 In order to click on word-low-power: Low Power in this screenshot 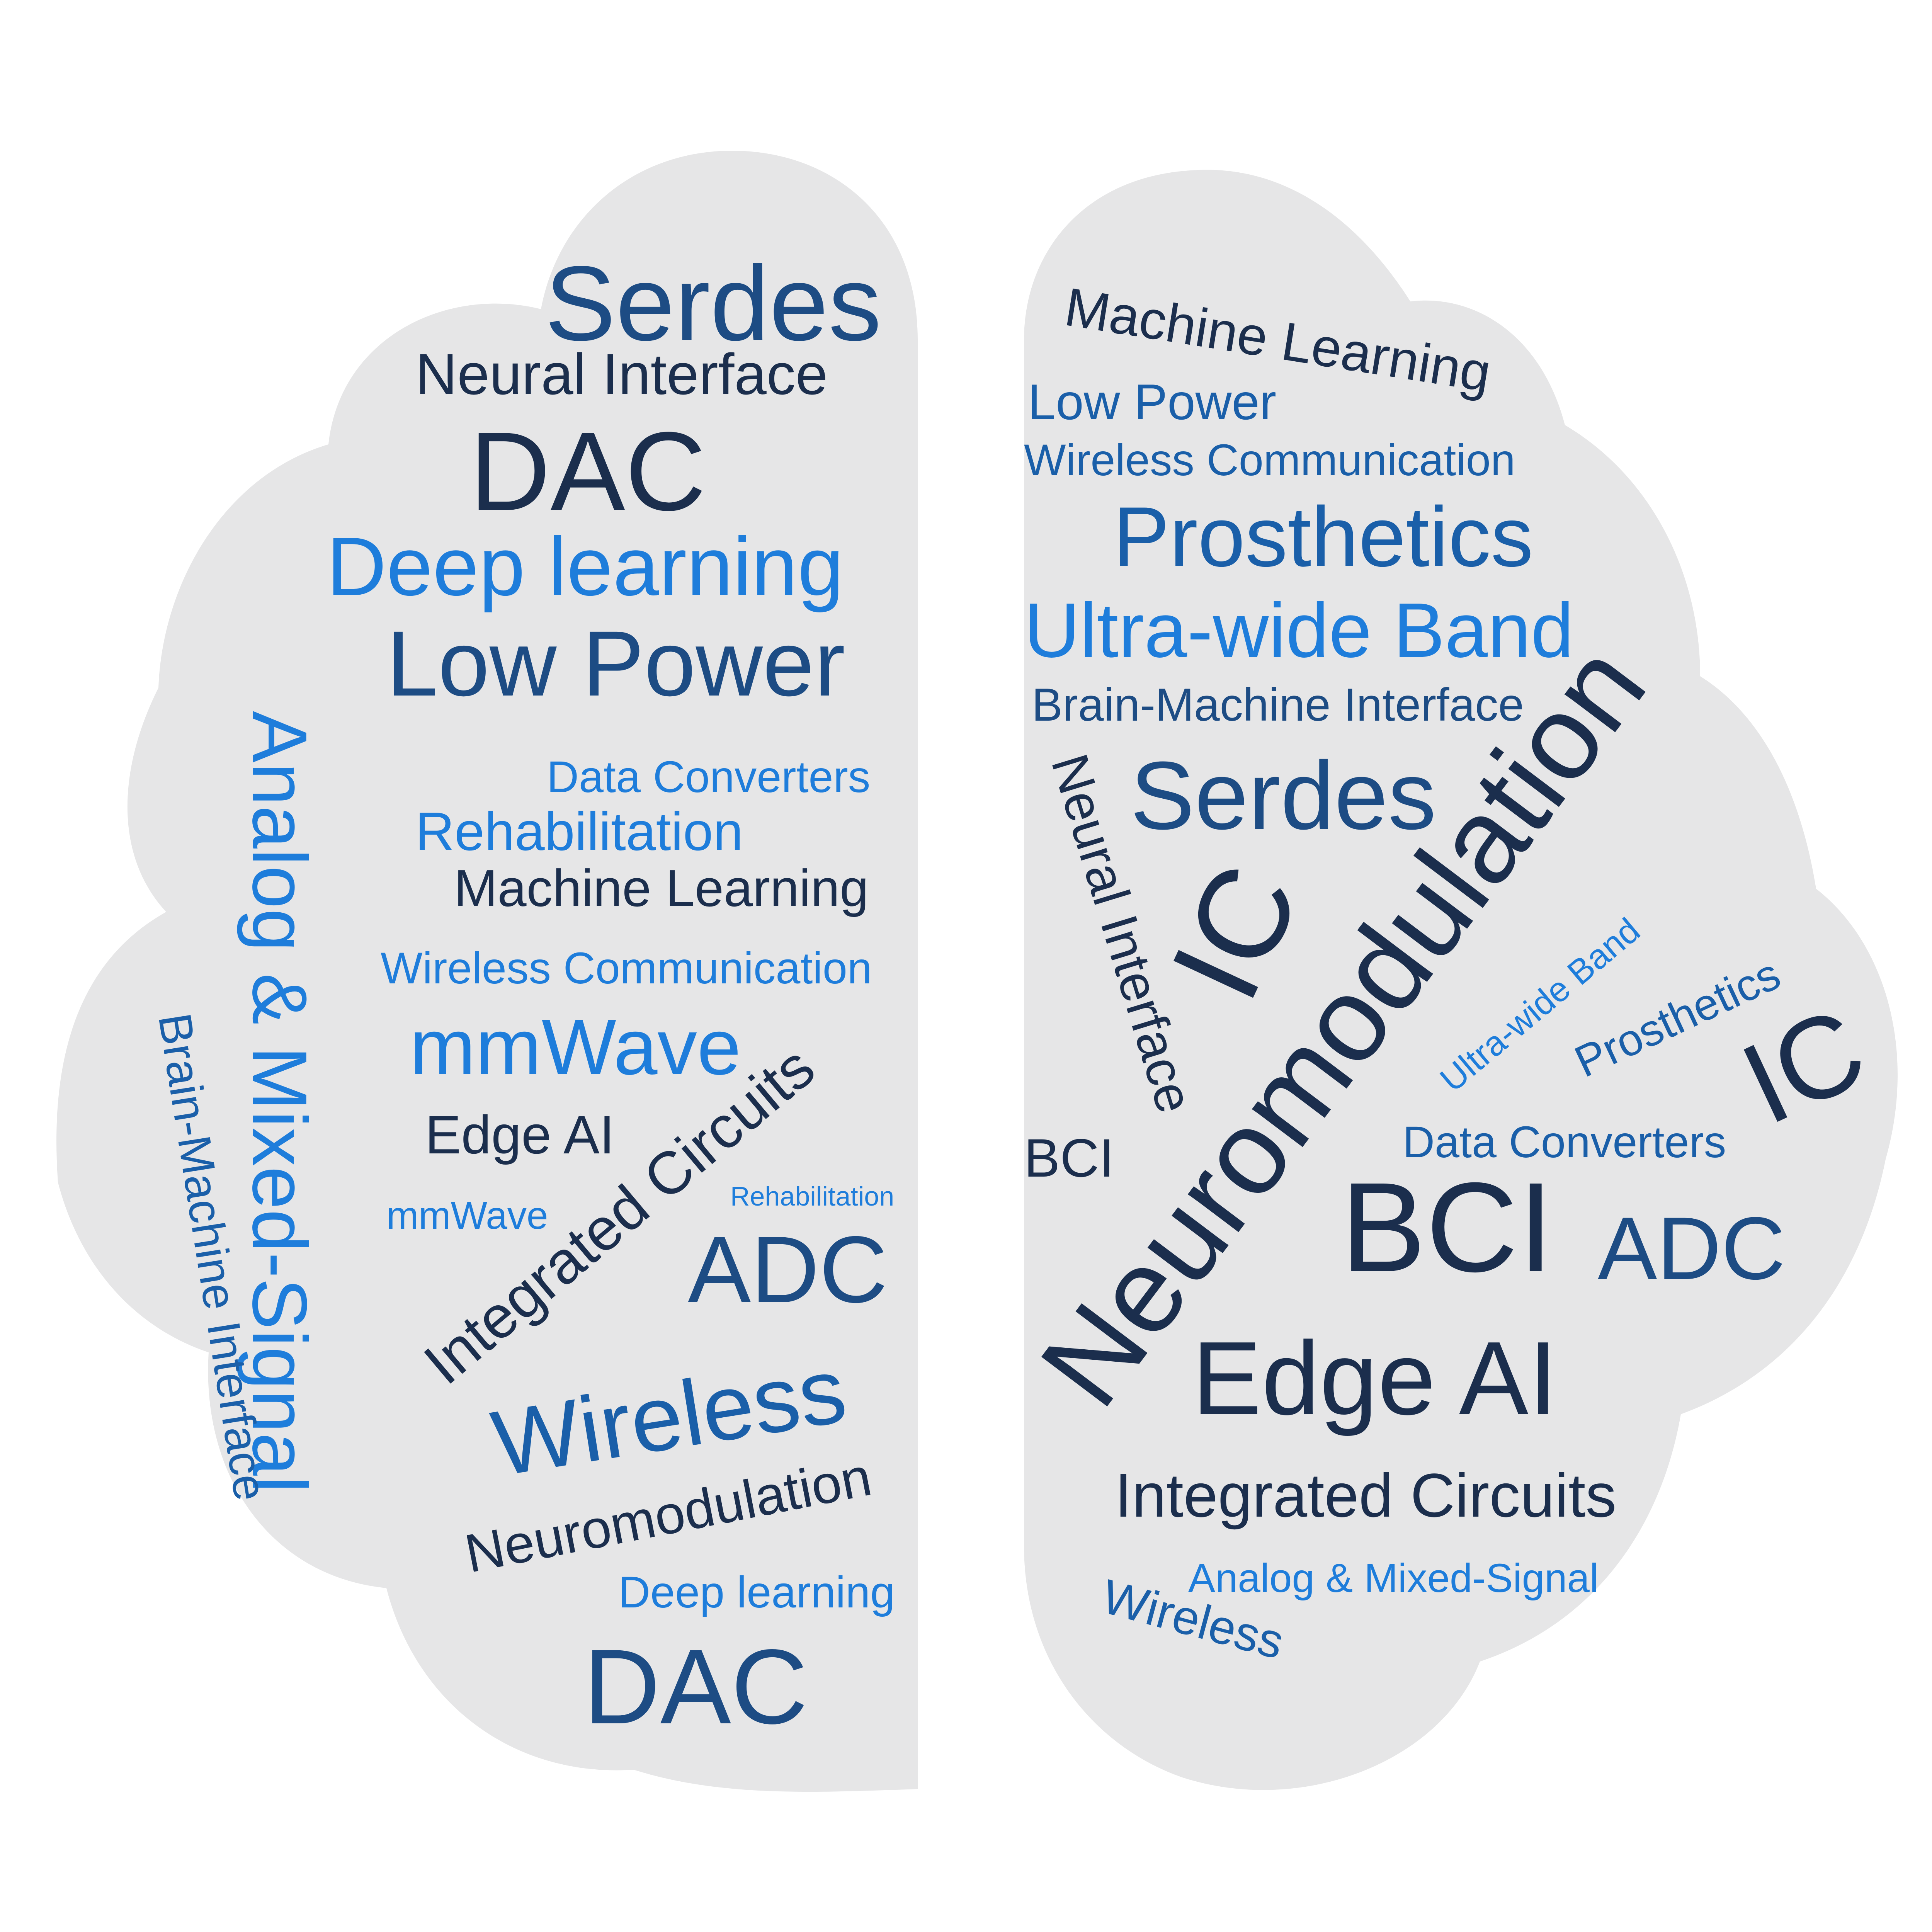, I will do `click(616, 663)`.